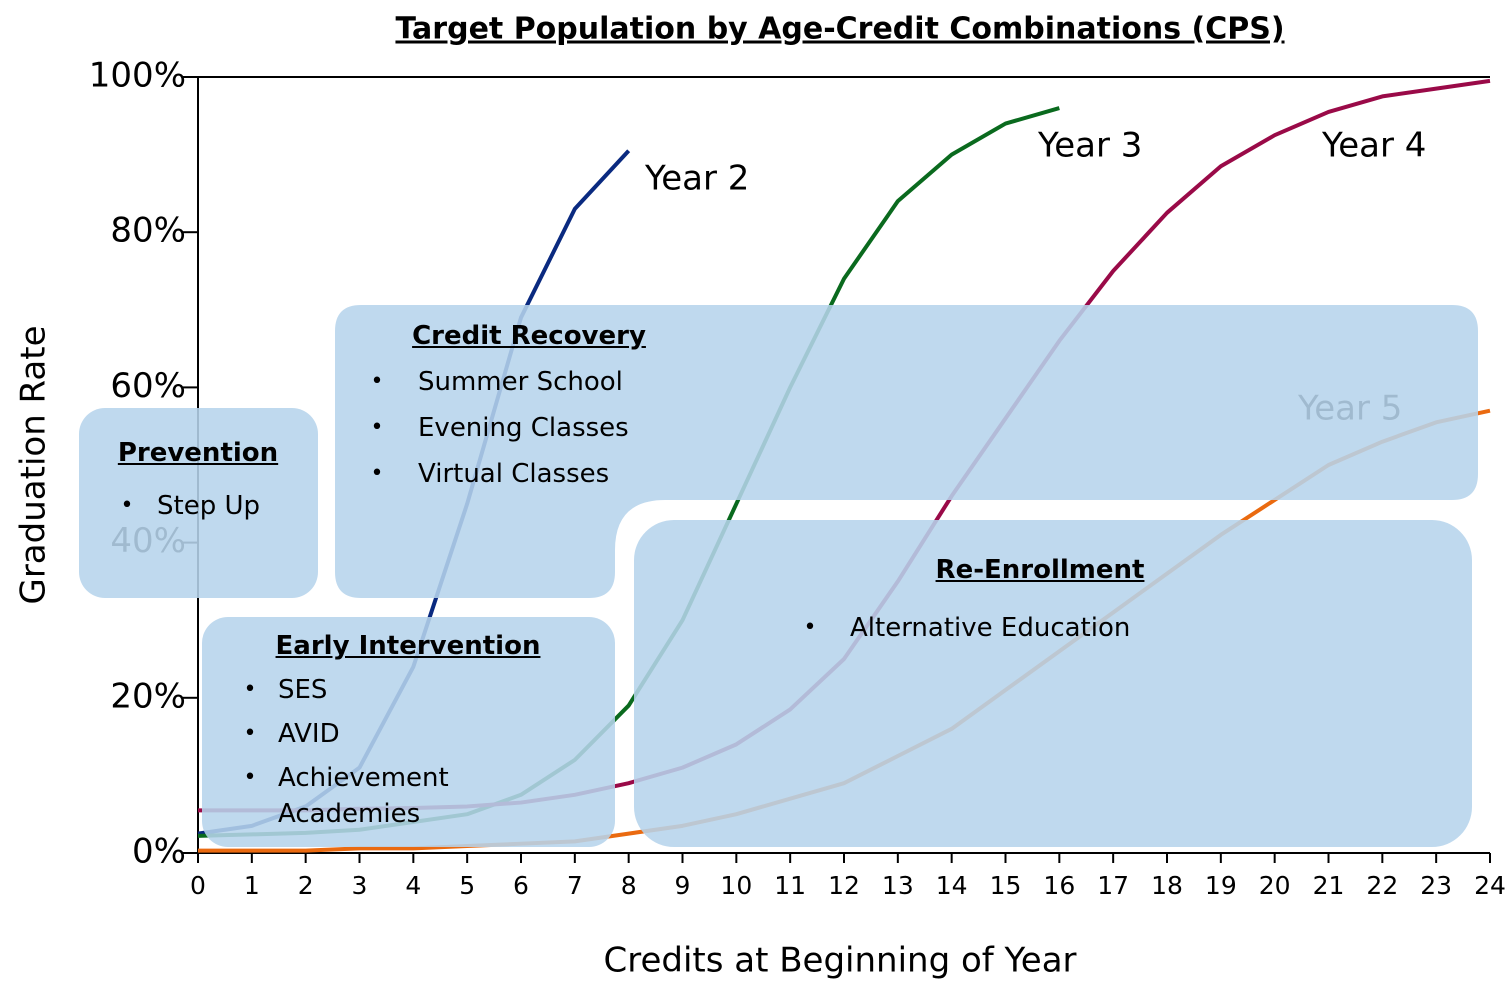 The image size is (1510, 981). Describe the element at coordinates (1059, 885) in the screenshot. I see `x-tick-label: 16` at that location.